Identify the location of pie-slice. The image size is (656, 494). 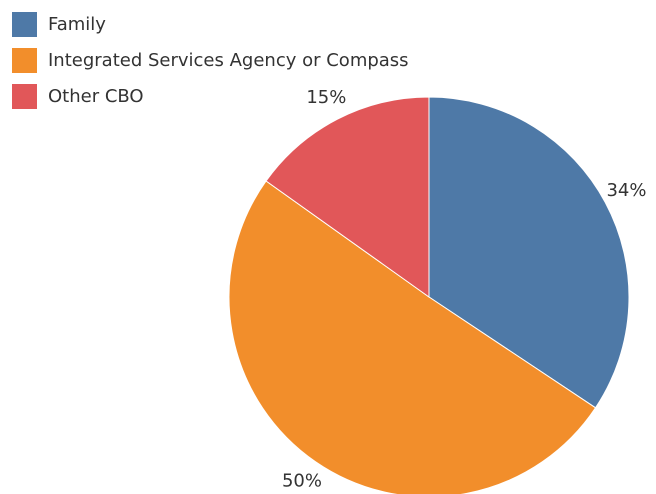
(347, 197).